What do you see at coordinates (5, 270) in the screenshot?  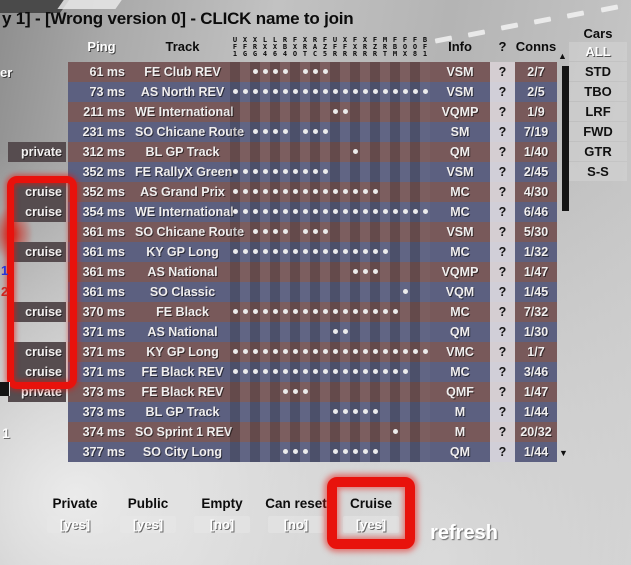 I see `bg-artifact-blue-number: 1` at bounding box center [5, 270].